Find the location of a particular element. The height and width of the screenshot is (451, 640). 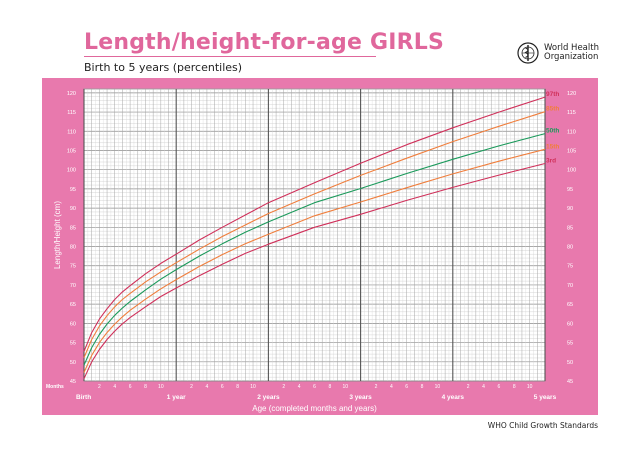

percentile-label-50th: 50th is located at coordinates (552, 131).